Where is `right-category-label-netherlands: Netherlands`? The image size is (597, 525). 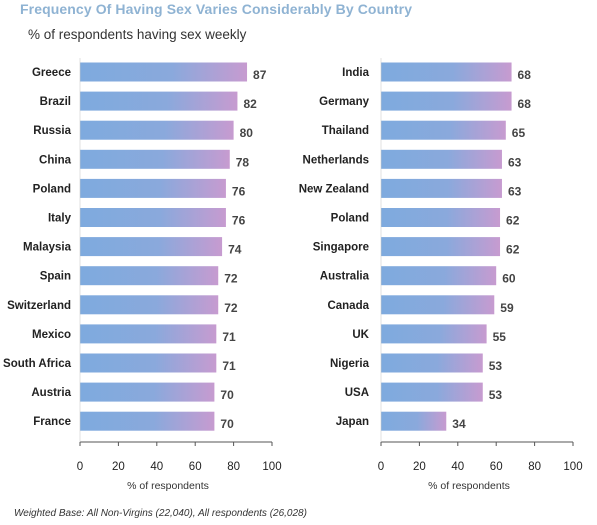
right-category-label-netherlands: Netherlands is located at coordinates (336, 160).